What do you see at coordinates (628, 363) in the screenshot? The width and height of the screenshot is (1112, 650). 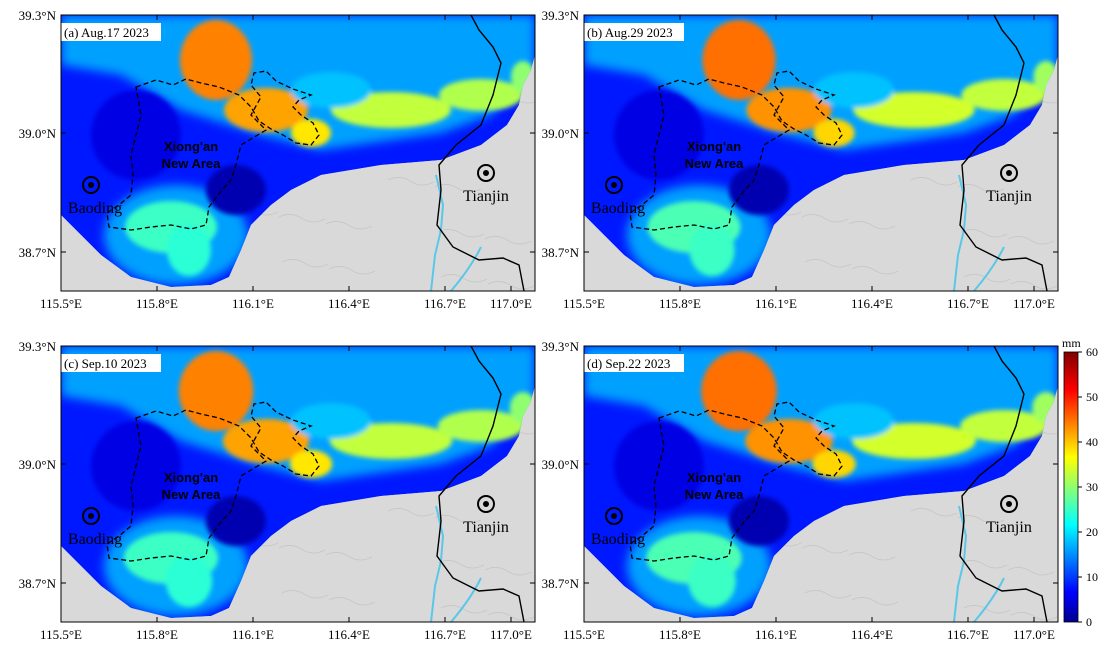 I see `svg-text: (d) Sep.22 2023` at bounding box center [628, 363].